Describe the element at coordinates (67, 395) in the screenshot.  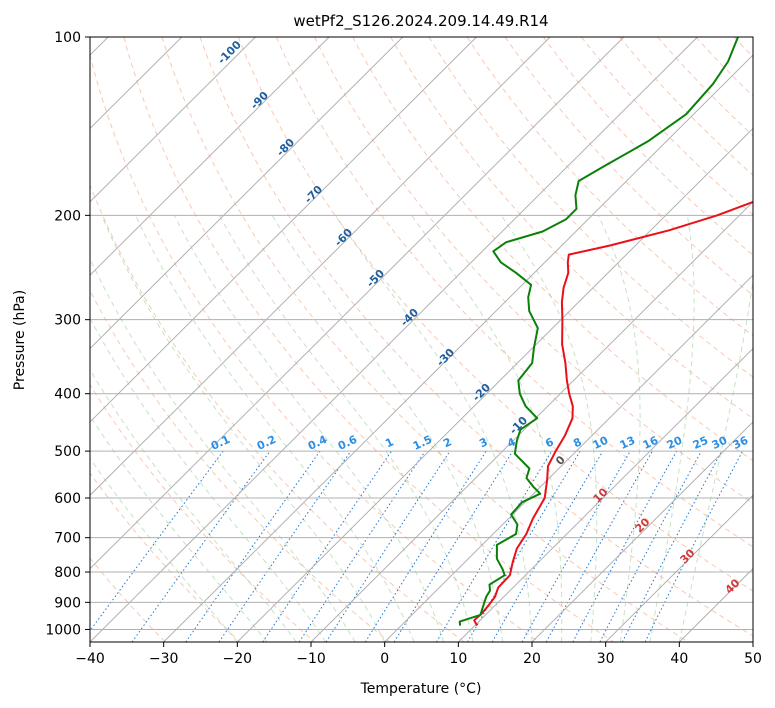
I see `y-tick-label: 400` at that location.